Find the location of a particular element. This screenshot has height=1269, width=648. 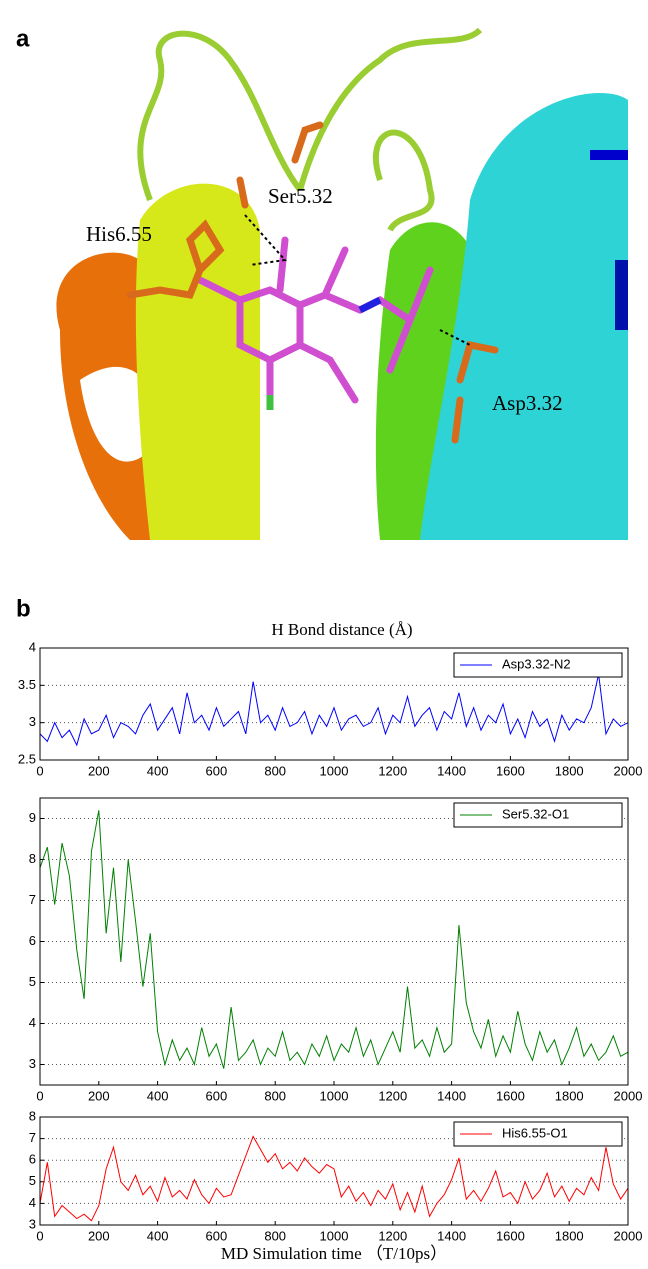

y-tick-label: 9 is located at coordinates (32, 817).